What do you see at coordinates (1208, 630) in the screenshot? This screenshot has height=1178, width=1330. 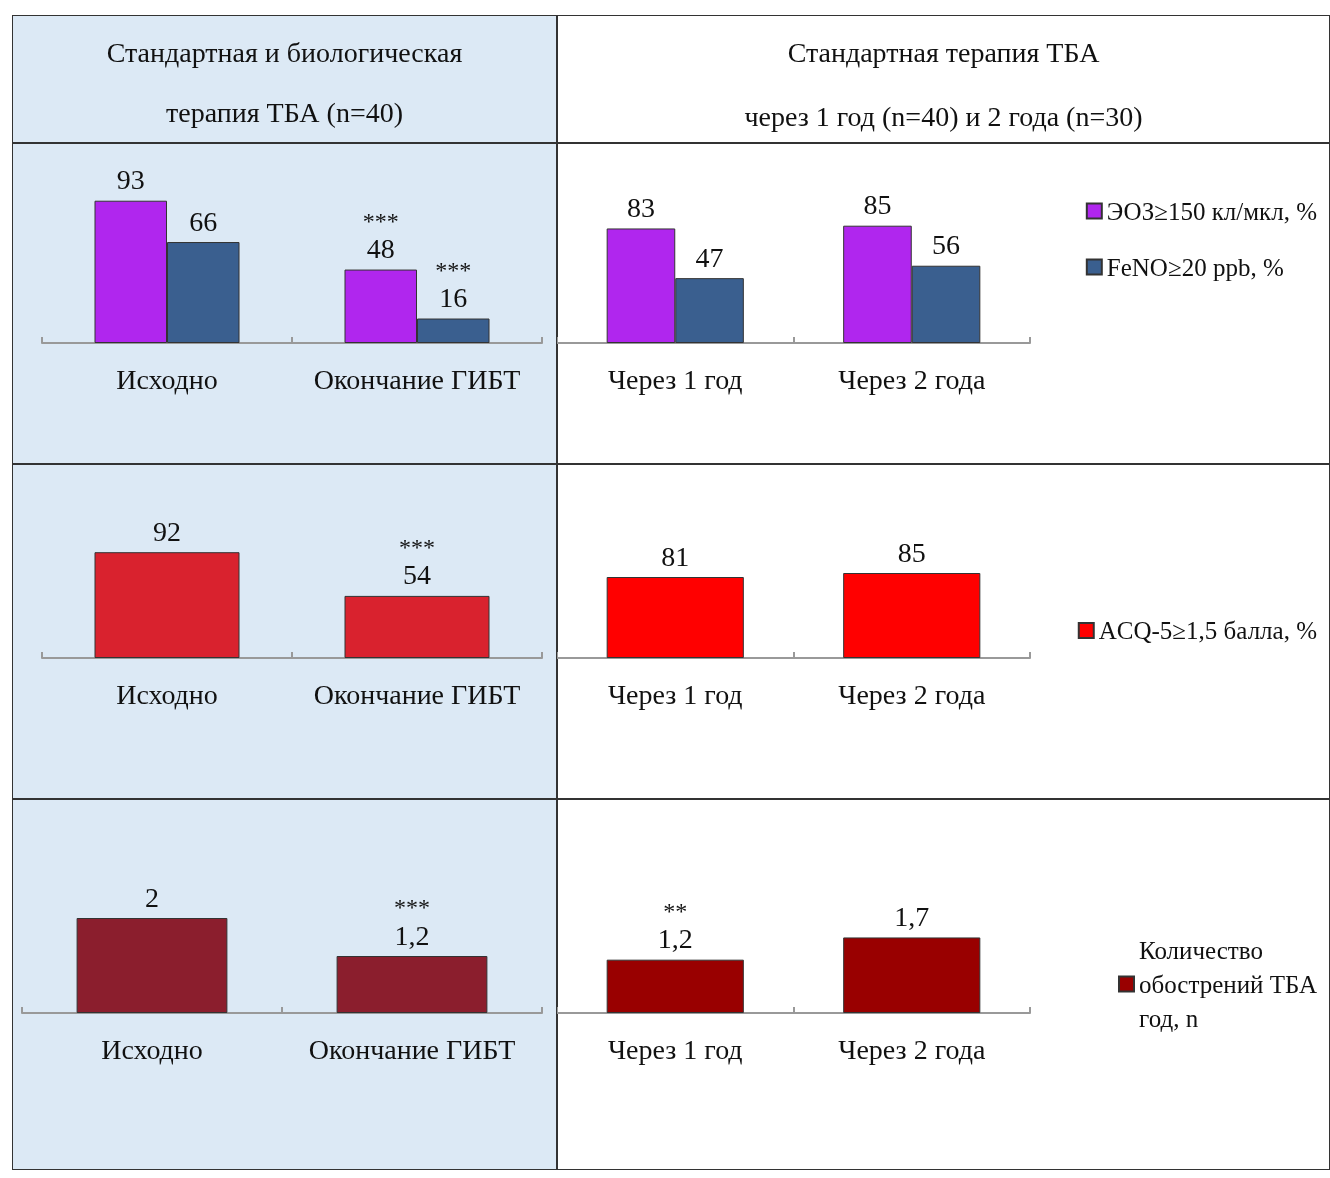 I see `legend-label: ACQ-5≥1,5 балла, %` at bounding box center [1208, 630].